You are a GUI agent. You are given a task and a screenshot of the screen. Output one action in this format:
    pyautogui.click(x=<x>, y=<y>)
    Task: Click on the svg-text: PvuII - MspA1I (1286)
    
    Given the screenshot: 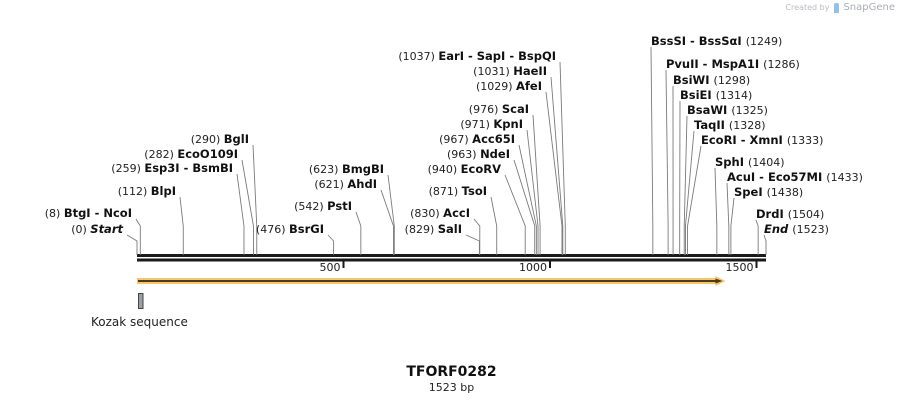 What is the action you would take?
    pyautogui.click(x=733, y=64)
    